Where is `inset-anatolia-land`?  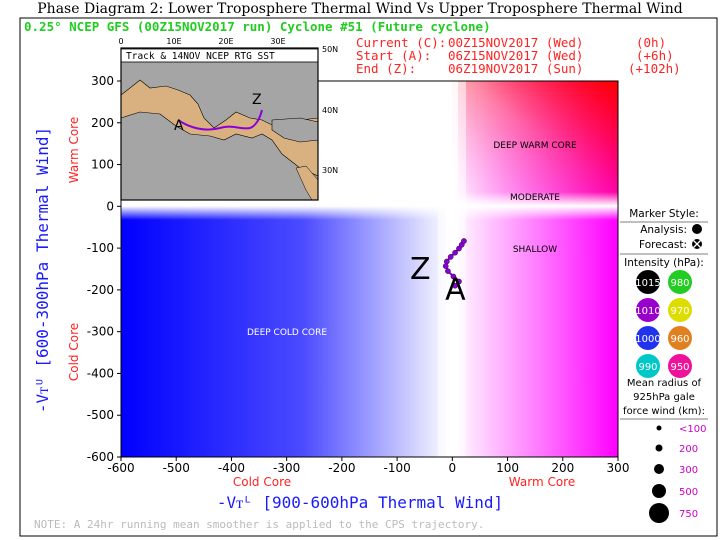
inset-anatolia-land is located at coordinates (295, 130).